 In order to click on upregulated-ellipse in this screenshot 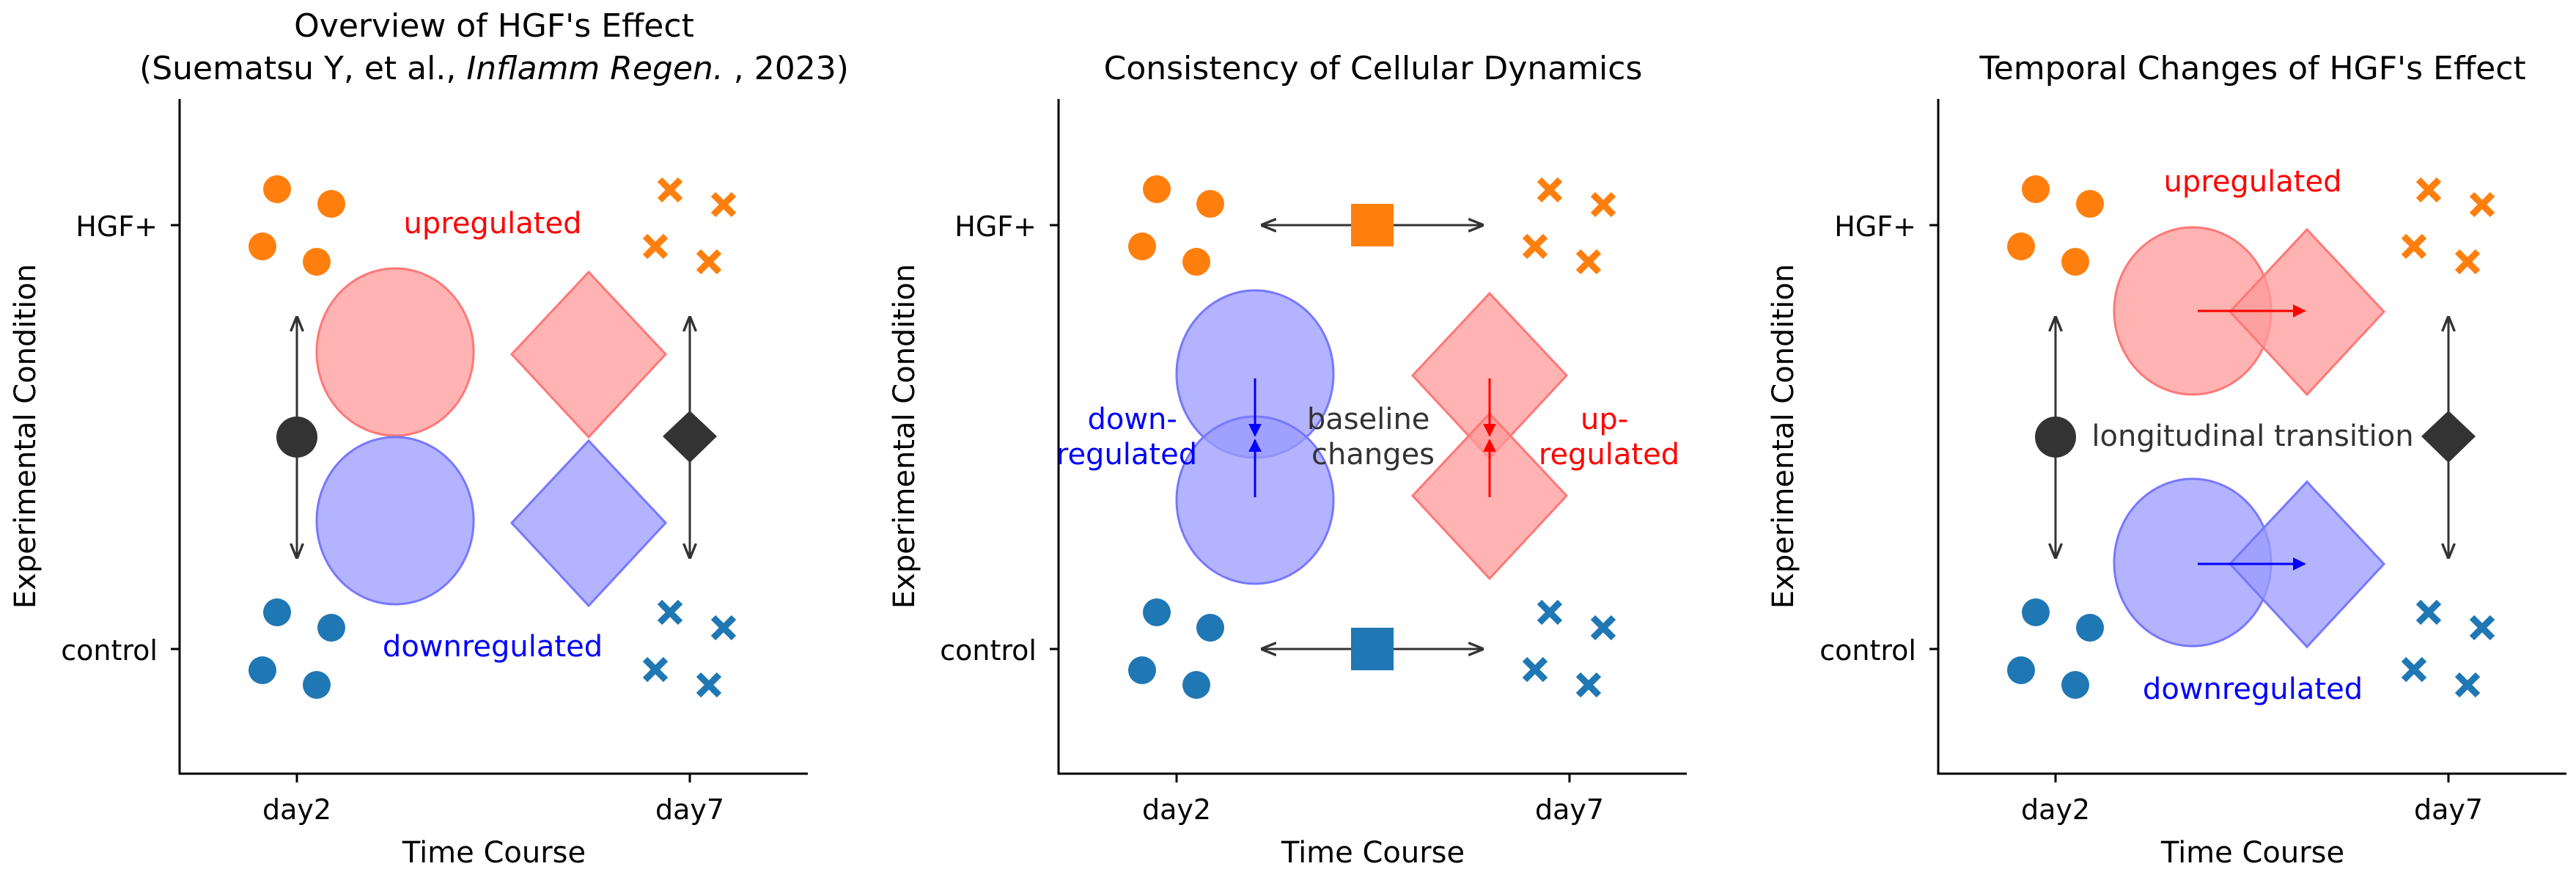, I will do `click(395, 352)`.